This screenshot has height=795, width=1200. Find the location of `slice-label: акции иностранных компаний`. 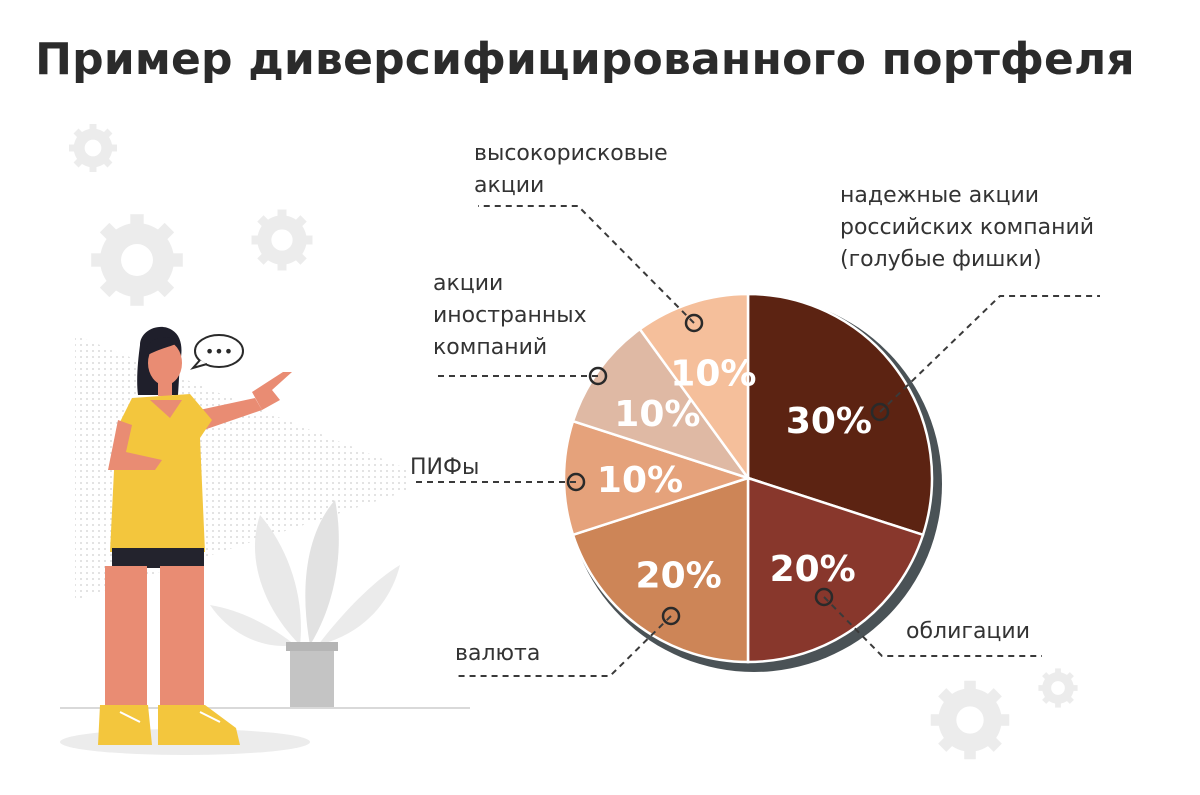

slice-label: акции иностранных компаний is located at coordinates (510, 316).